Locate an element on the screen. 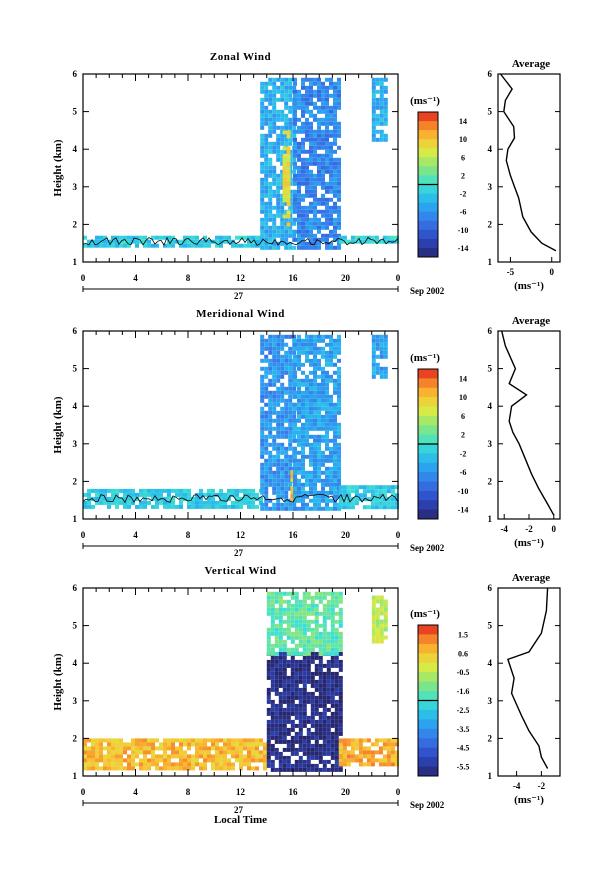  x-tick-label: 0 is located at coordinates (398, 278).